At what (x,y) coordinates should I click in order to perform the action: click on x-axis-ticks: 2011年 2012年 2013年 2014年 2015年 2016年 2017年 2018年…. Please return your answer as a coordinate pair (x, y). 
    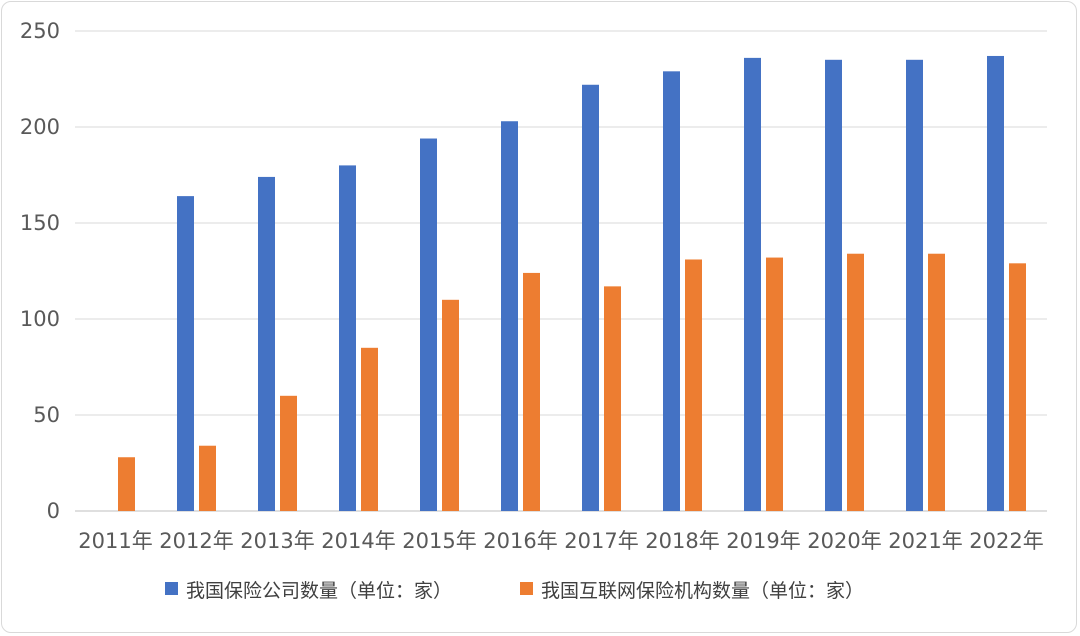
    Looking at the image, I should click on (560, 541).